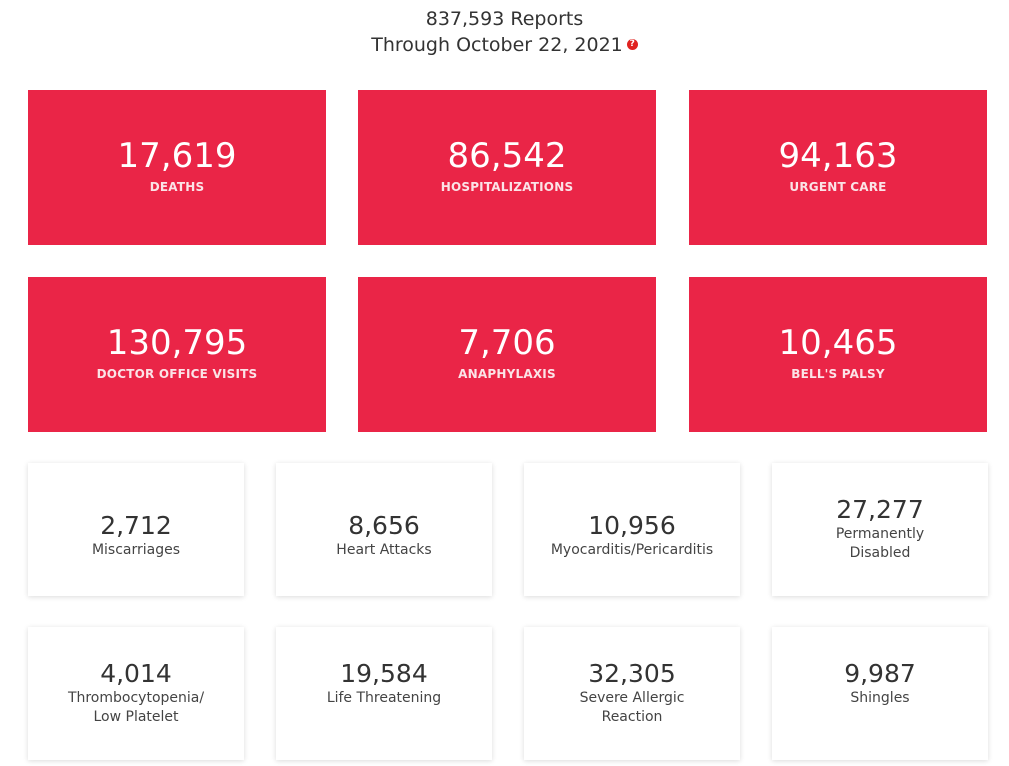 The height and width of the screenshot is (766, 1009). I want to click on stat-value: 17,619, so click(177, 156).